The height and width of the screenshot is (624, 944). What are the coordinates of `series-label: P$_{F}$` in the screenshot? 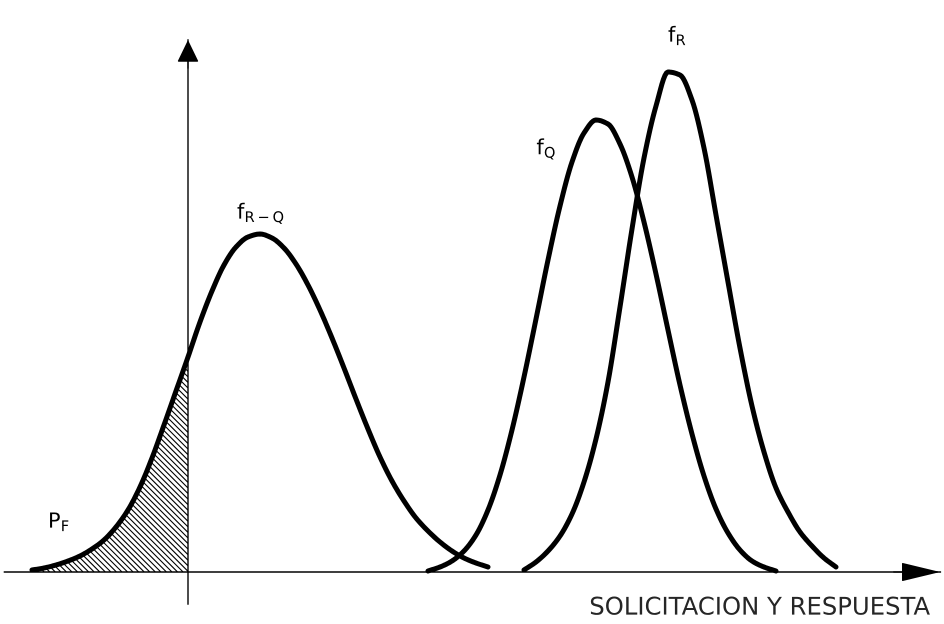 It's located at (59, 522).